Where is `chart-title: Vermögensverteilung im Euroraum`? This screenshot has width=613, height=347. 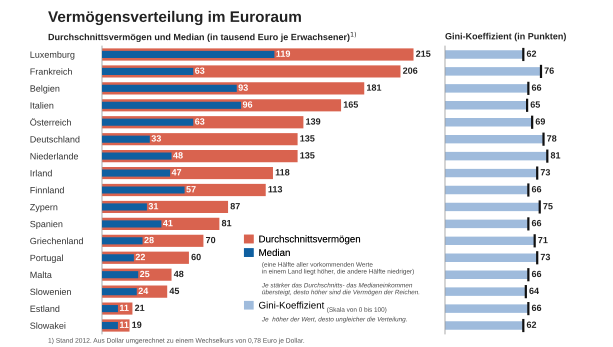
chart-title: Vermögensverteilung im Euroraum is located at coordinates (174, 18).